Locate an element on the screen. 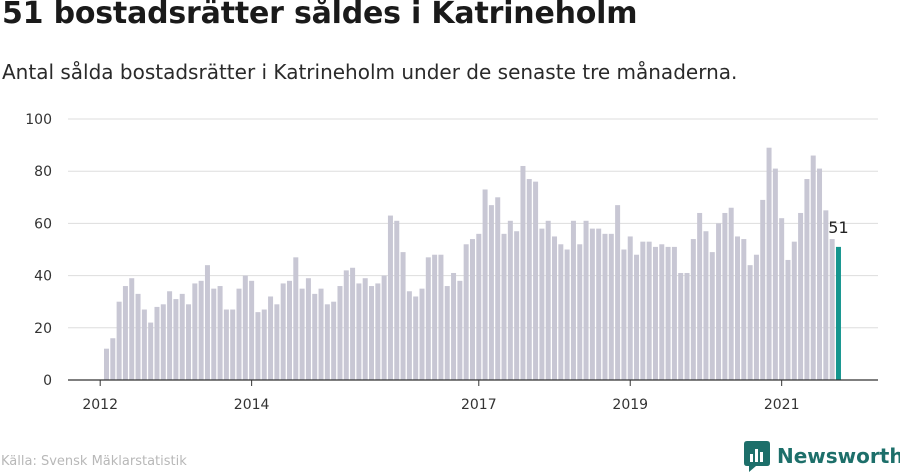  y-tick-label: 60 is located at coordinates (43, 224).